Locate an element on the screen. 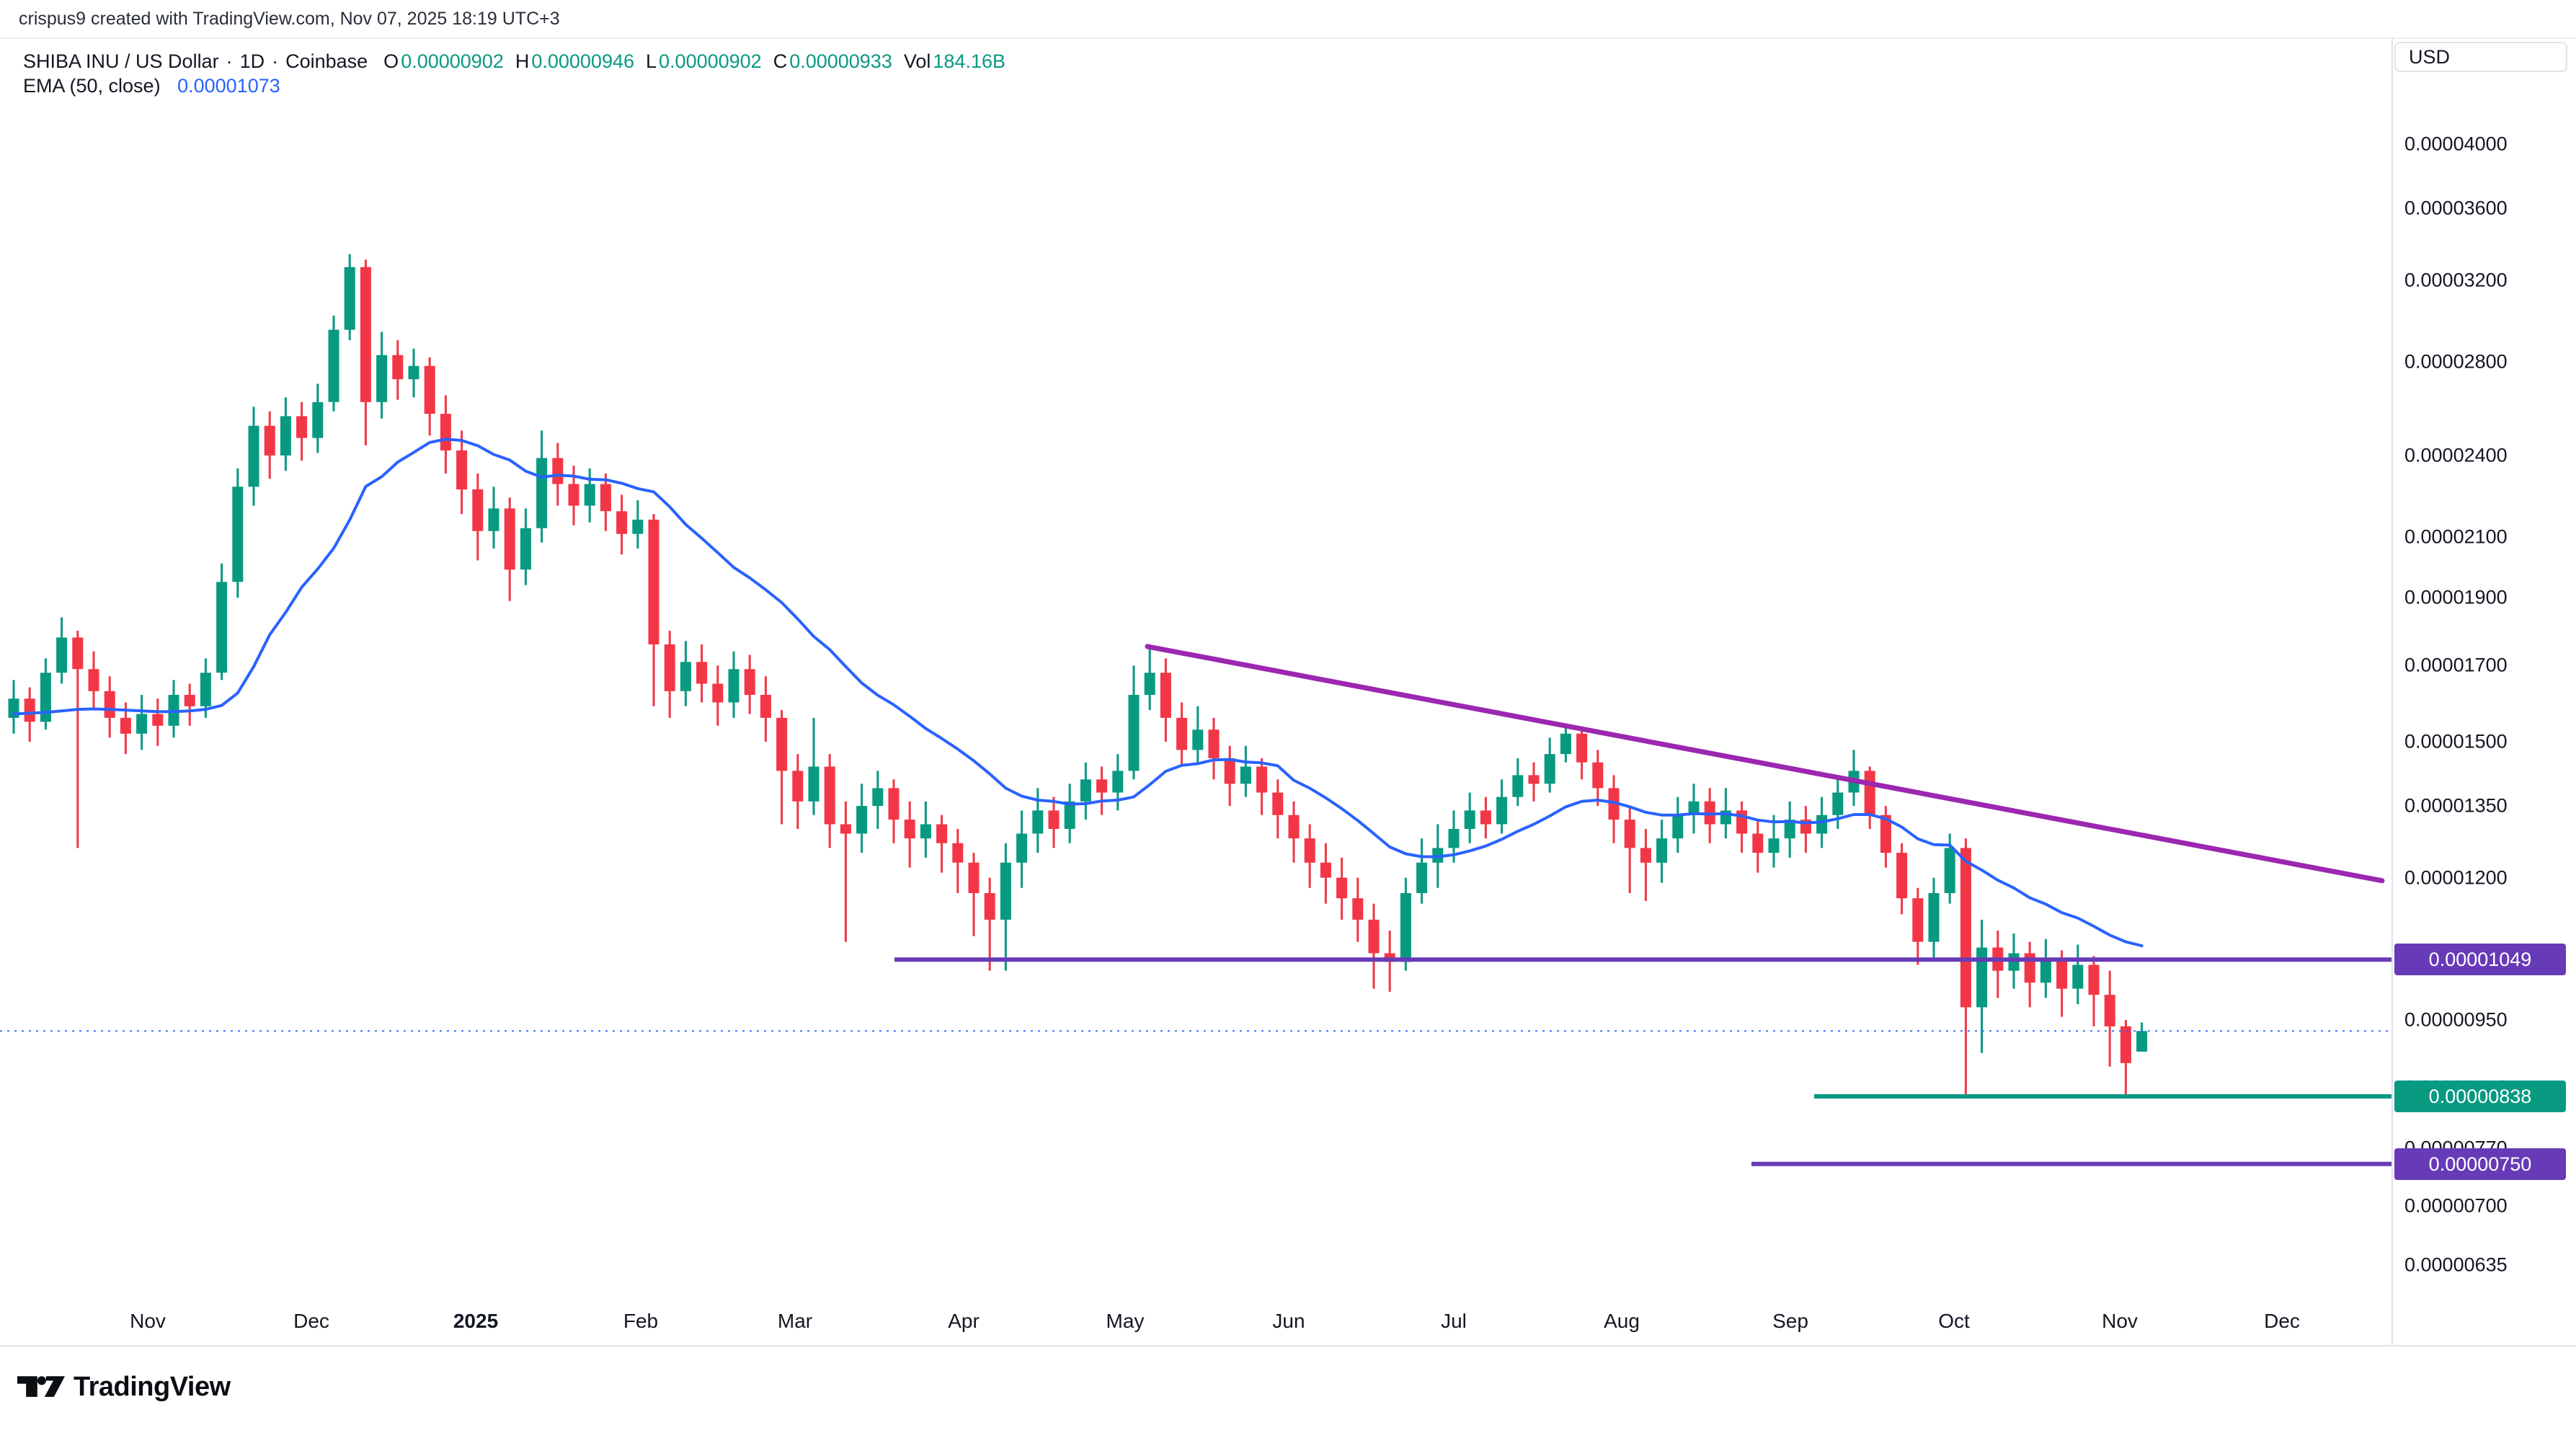  legend-value: 0.00000946 is located at coordinates (582, 61).